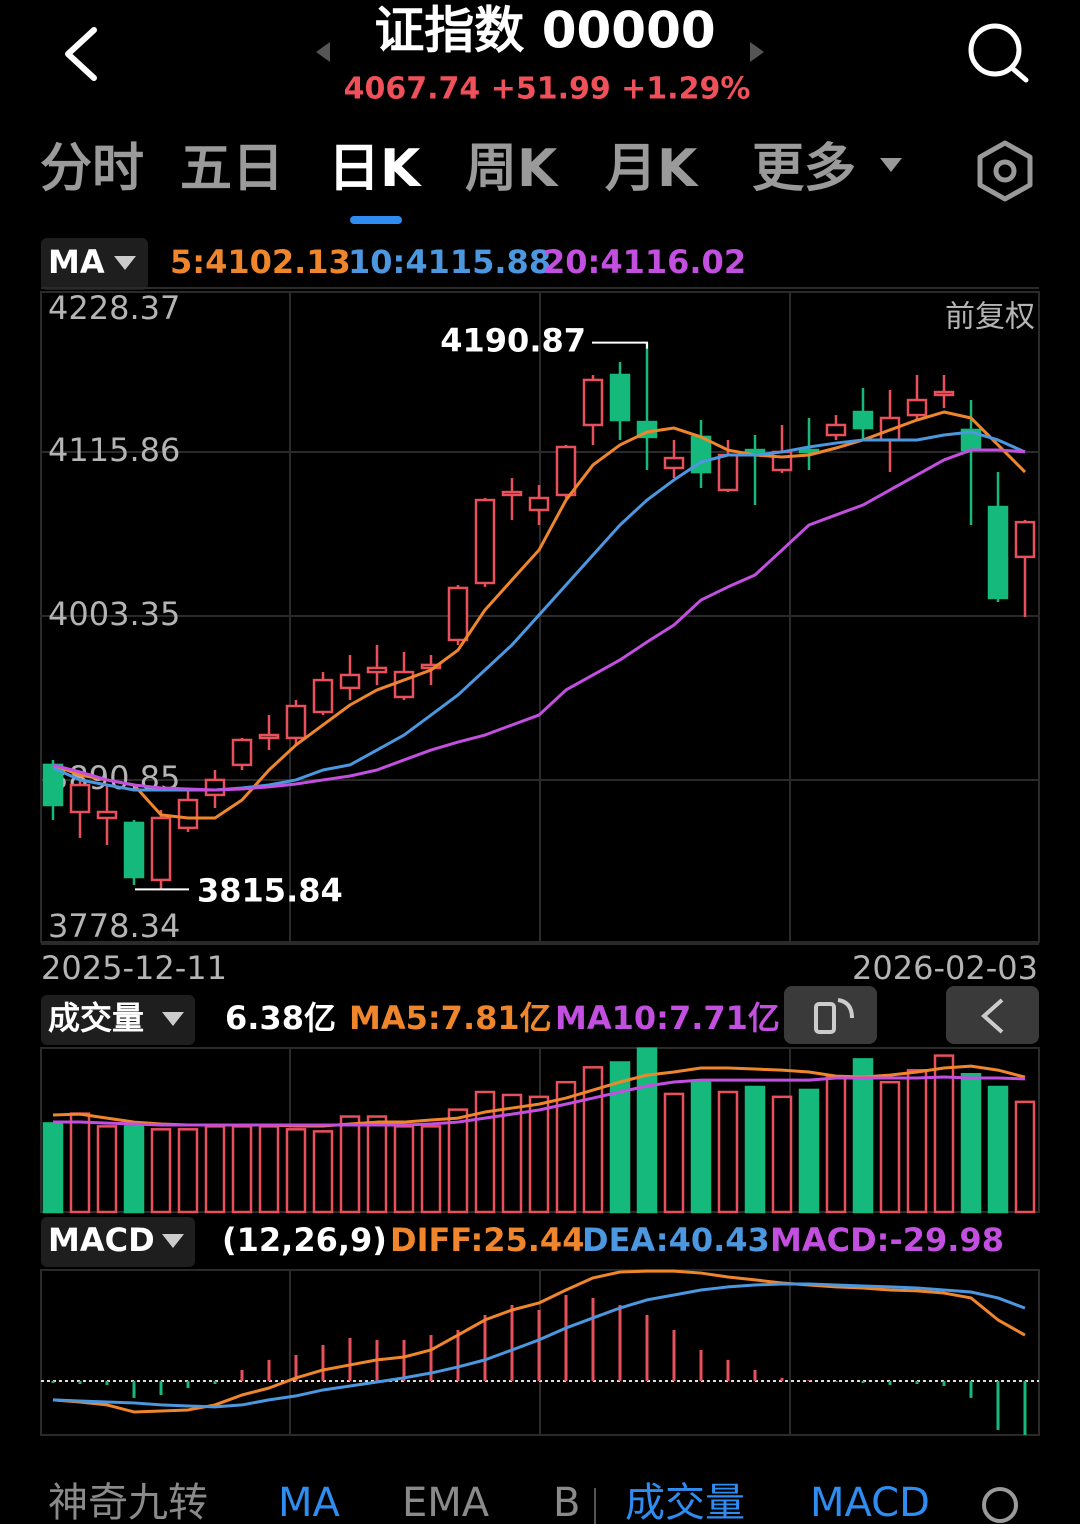 This screenshot has height=1524, width=1080. What do you see at coordinates (513, 341) in the screenshot?
I see `high-label: 4190.87` at bounding box center [513, 341].